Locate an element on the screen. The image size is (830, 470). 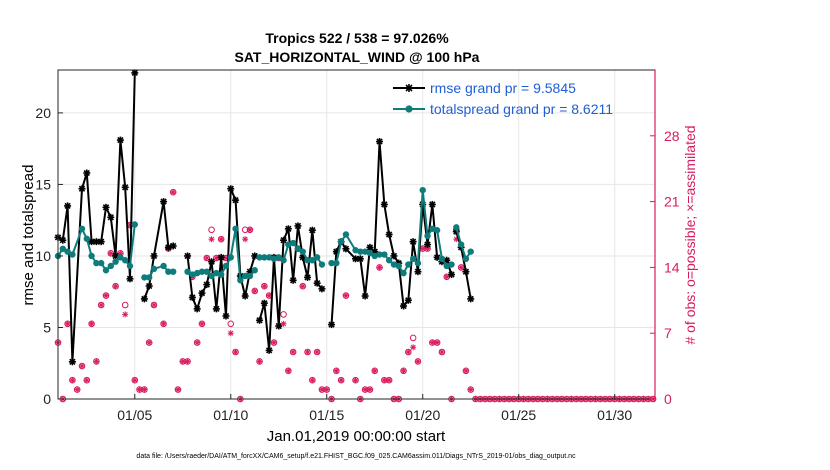
legend-rmse-marker is located at coordinates (409, 88).